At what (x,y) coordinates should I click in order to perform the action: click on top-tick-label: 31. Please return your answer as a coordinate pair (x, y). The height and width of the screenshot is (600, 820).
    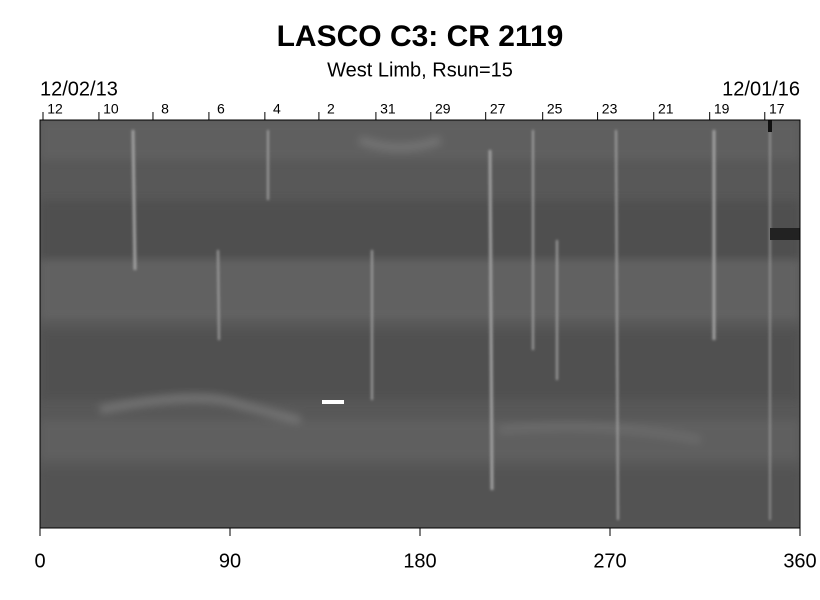
    Looking at the image, I should click on (388, 109).